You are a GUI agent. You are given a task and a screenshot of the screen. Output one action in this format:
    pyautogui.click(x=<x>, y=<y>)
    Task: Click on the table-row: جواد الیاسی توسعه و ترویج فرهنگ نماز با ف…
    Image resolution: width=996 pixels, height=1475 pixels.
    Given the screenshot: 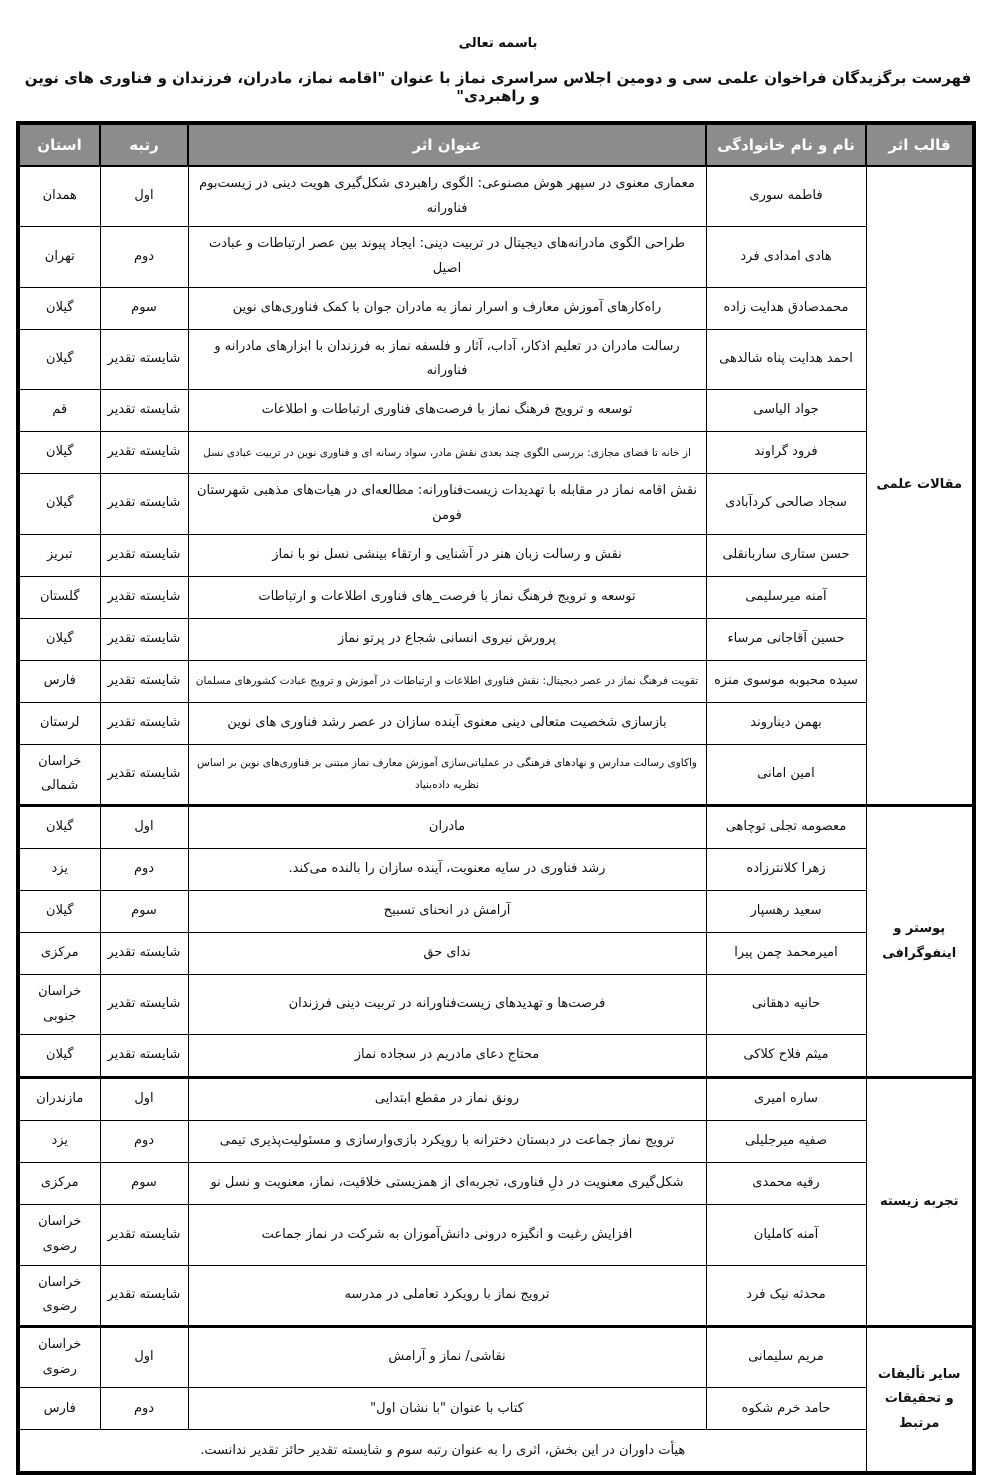 What is the action you would take?
    pyautogui.click(x=495, y=411)
    